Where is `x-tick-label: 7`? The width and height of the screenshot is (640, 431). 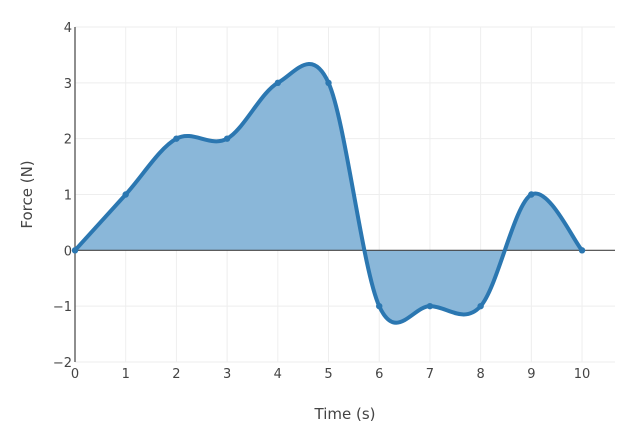 x-tick-label: 7 is located at coordinates (430, 374).